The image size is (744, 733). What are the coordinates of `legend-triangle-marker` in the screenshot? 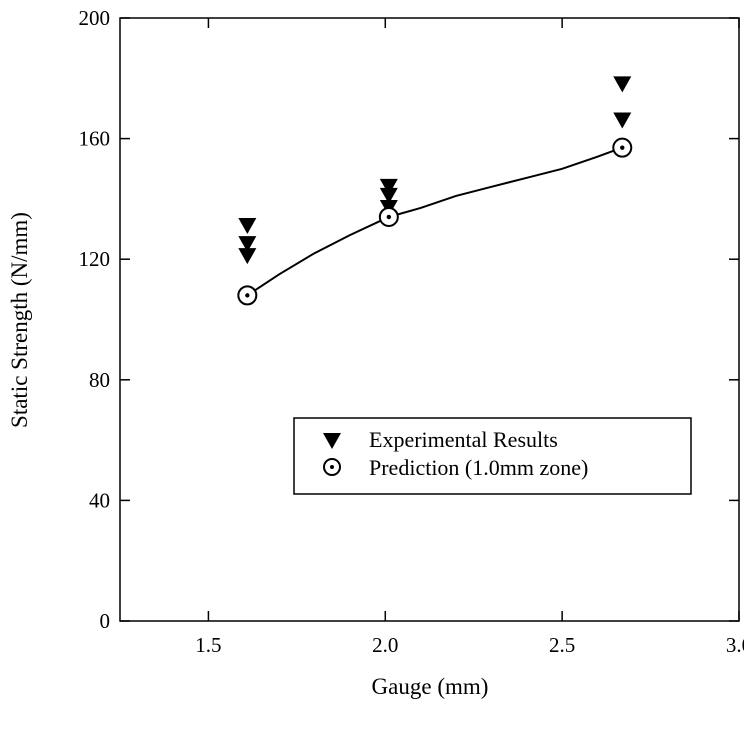 It's located at (332, 441).